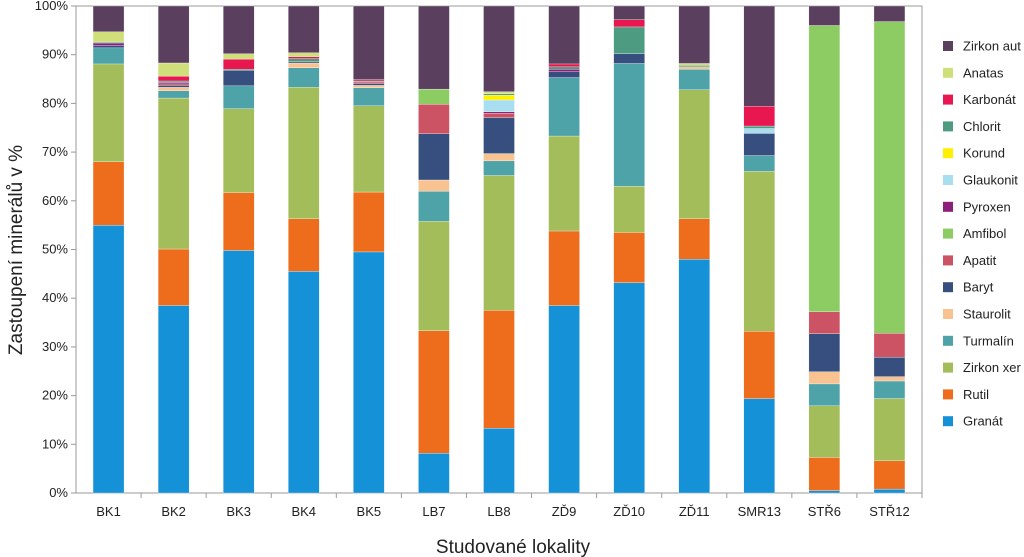  What do you see at coordinates (992, 367) in the screenshot?
I see `legend-label: Zirkon xer` at bounding box center [992, 367].